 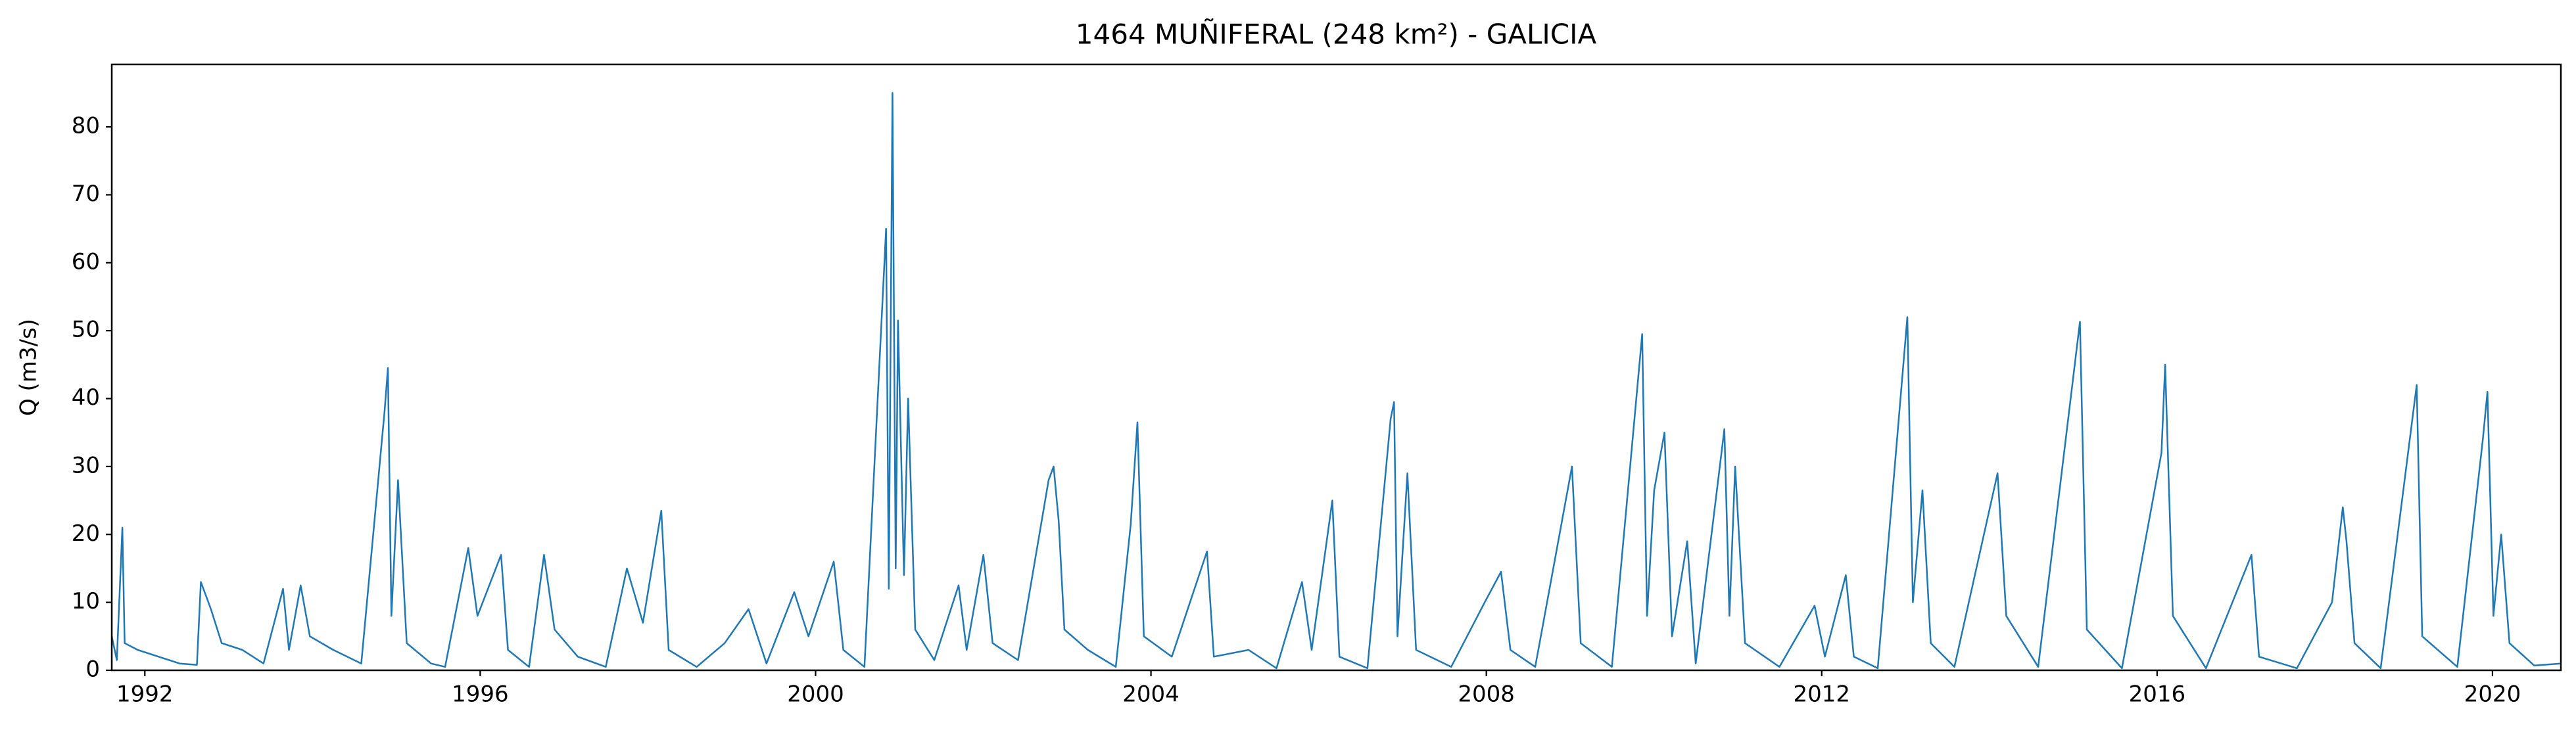 What do you see at coordinates (86, 261) in the screenshot?
I see `y-tick-label: 60` at bounding box center [86, 261].